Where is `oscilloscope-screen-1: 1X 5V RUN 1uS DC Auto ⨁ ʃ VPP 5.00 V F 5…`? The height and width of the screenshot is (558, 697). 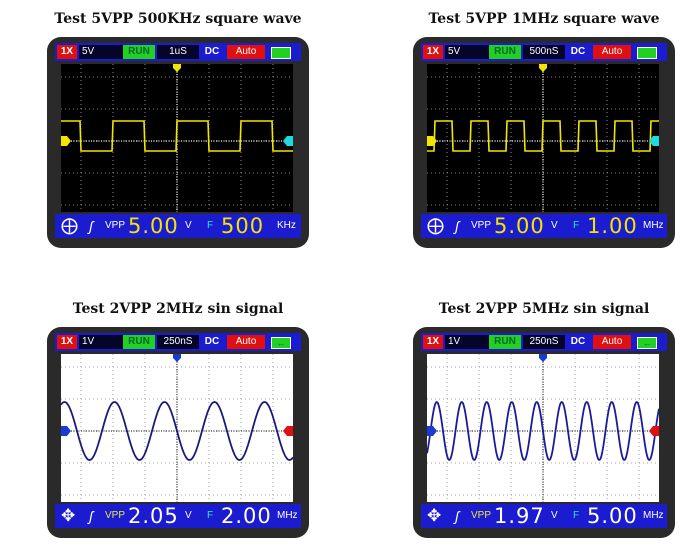
oscilloscope-screen-1: 1X 5V RUN 1uS DC Auto ⨁ ʃ VPP 5.00 V F 5… is located at coordinates (178, 142).